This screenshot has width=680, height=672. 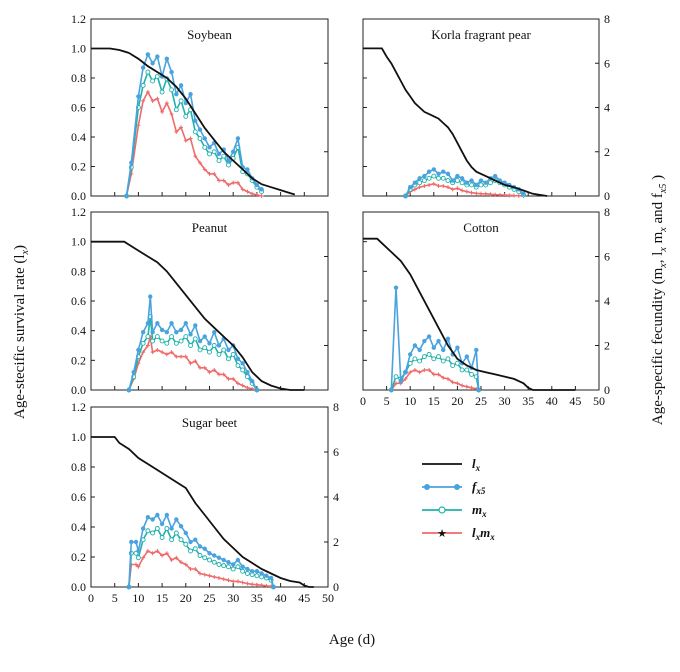 I want to click on y-tick-label: 0.6, so click(x=78, y=301).